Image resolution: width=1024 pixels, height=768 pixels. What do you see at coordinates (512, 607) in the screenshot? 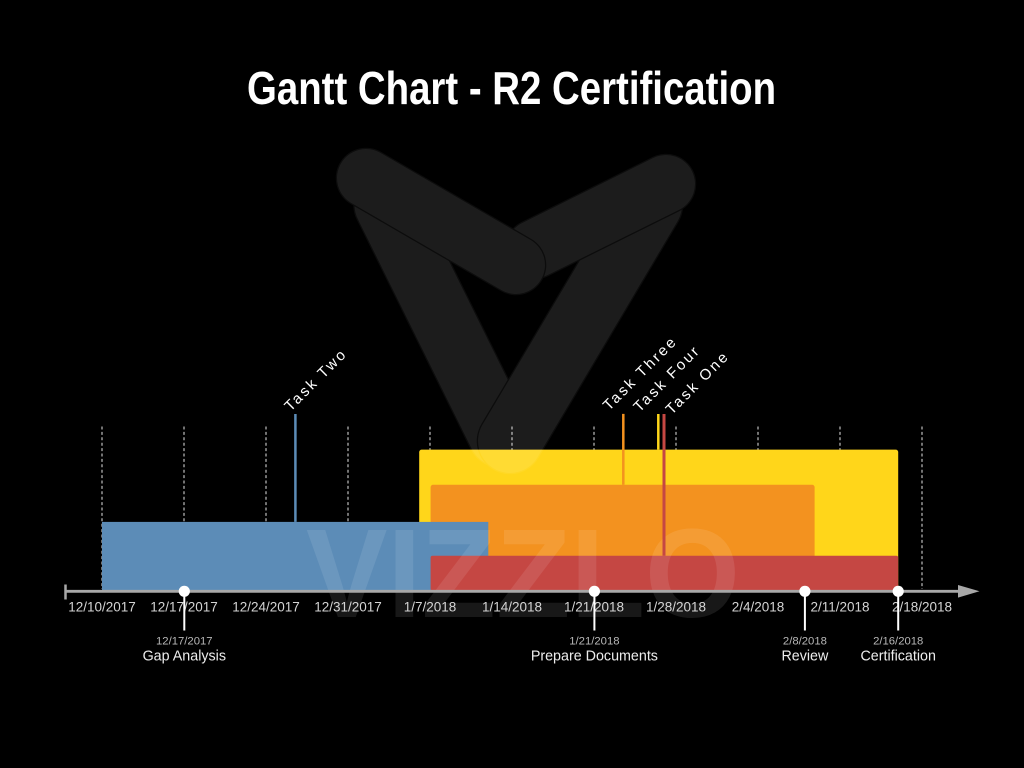
I see `svg-text: 1/14/2018` at bounding box center [512, 607].